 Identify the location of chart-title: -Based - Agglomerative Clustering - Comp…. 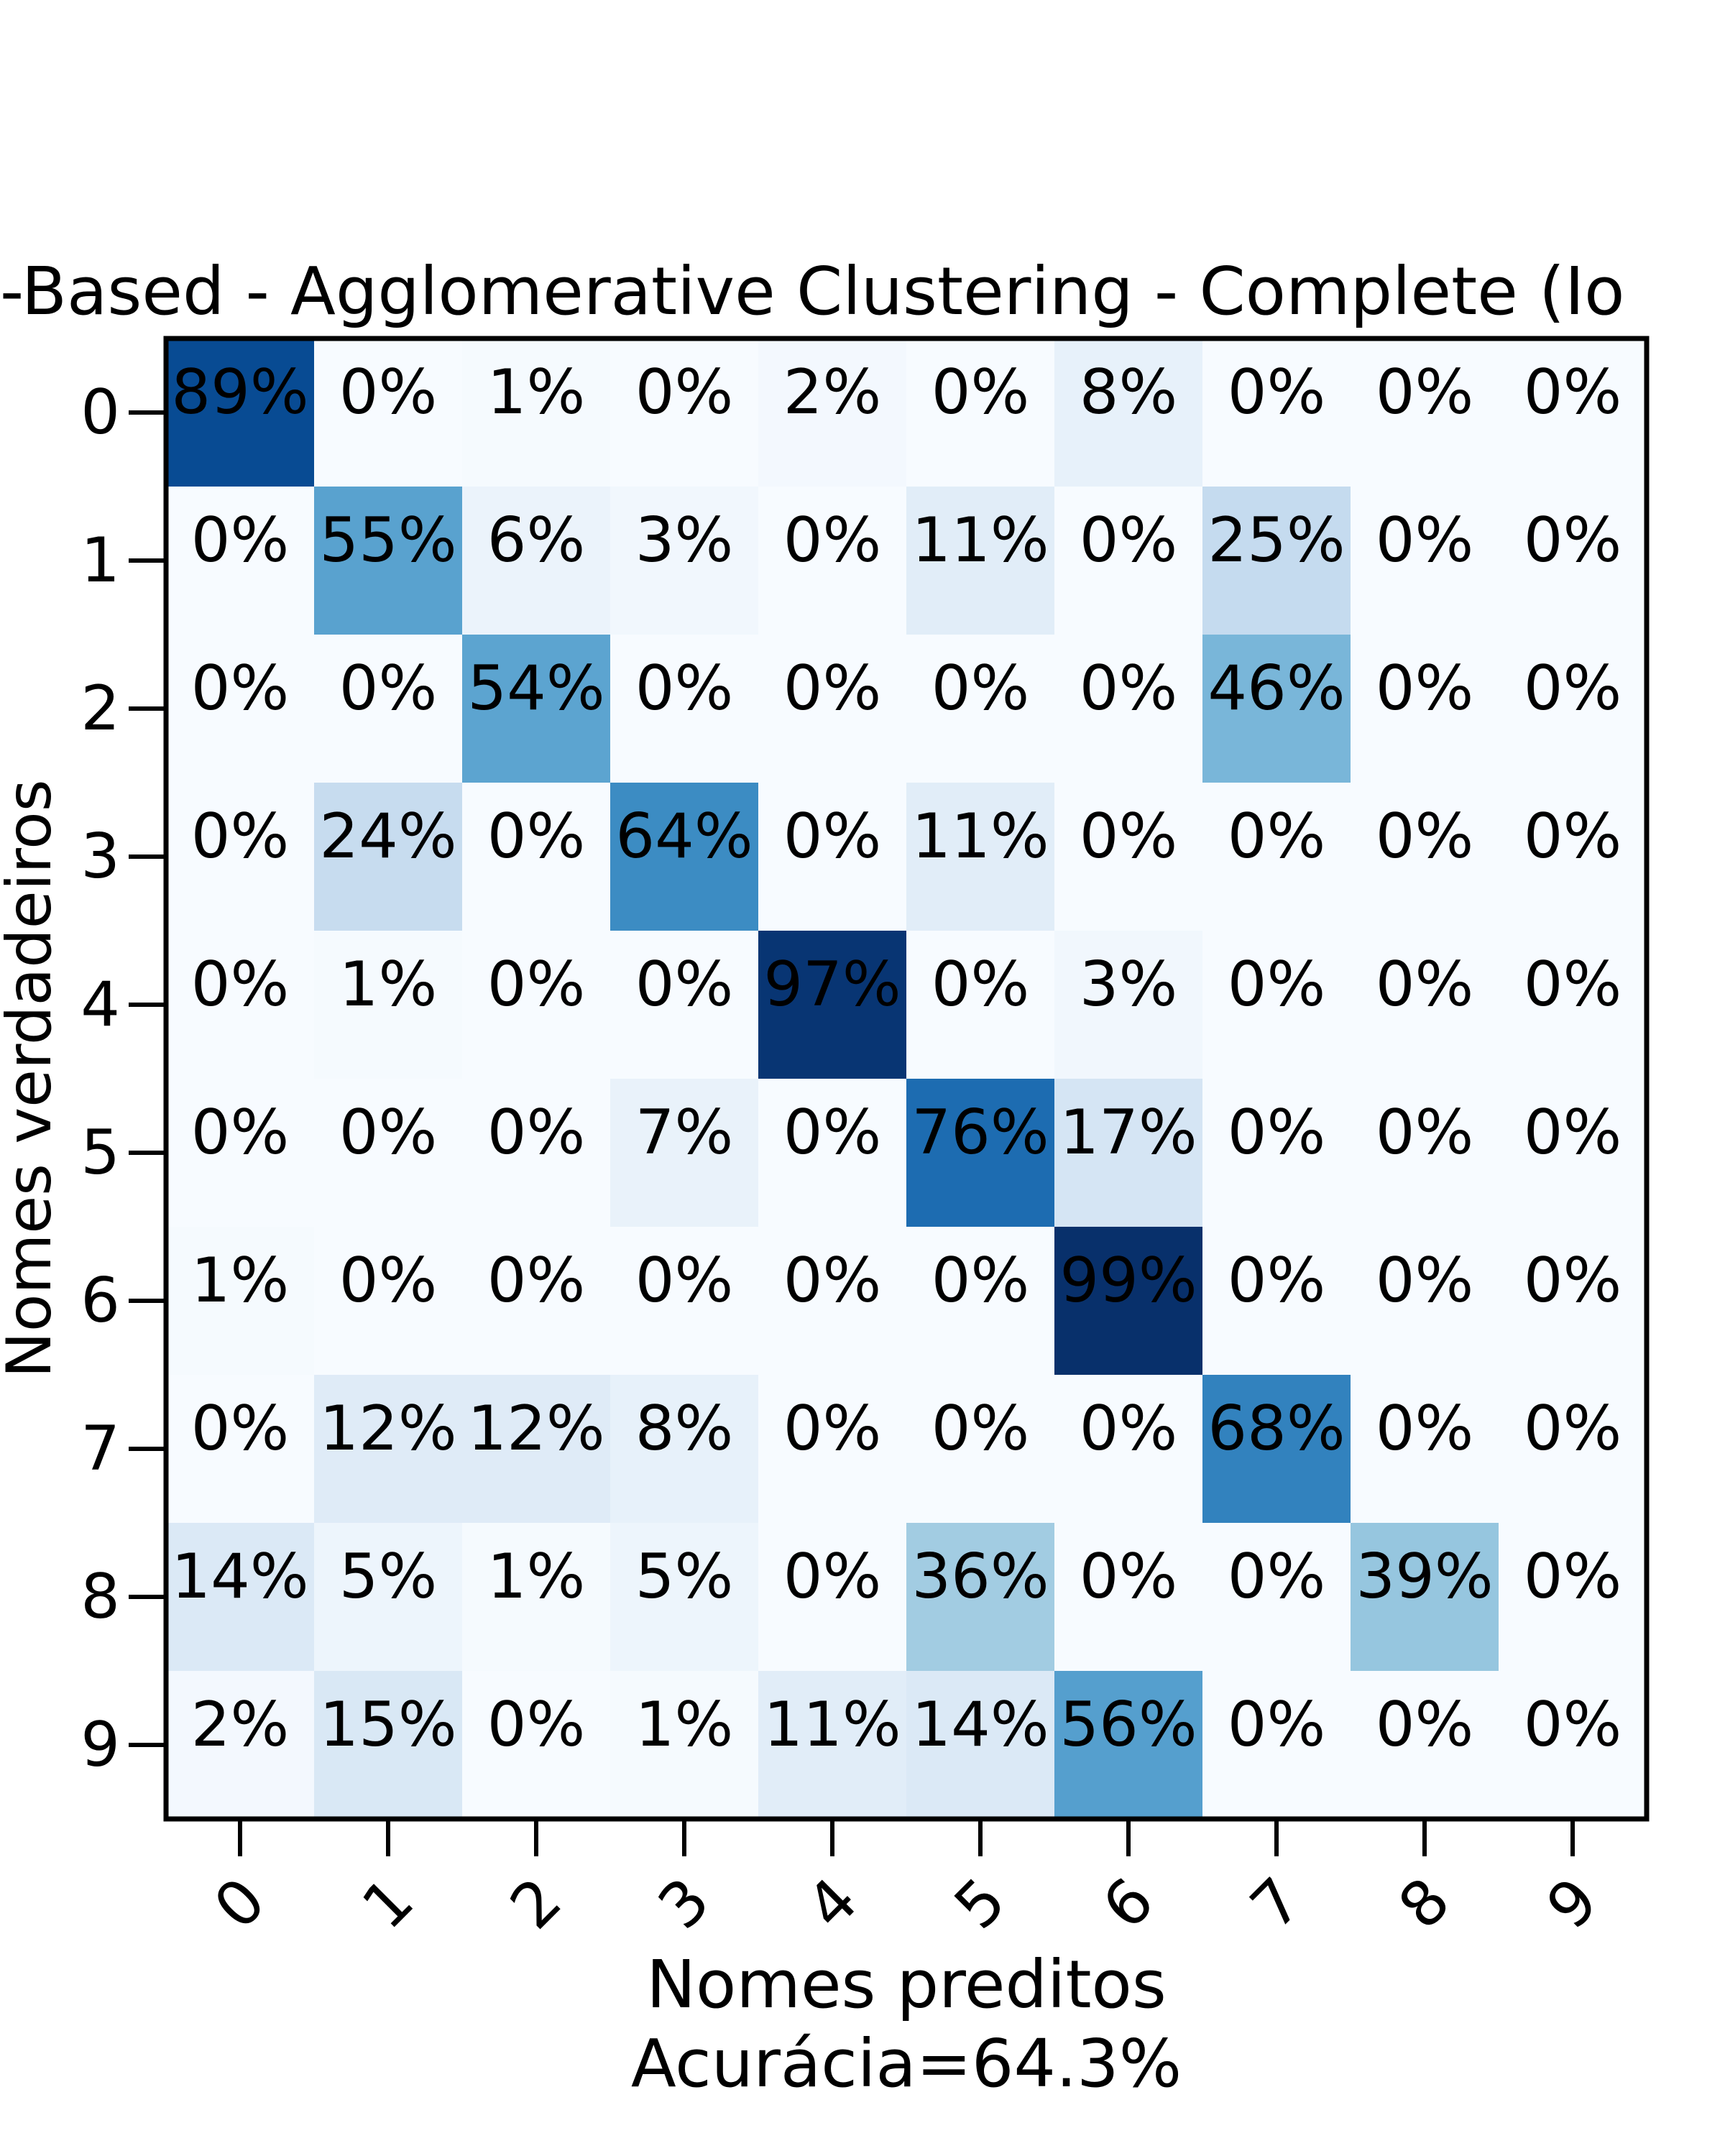
(812, 291).